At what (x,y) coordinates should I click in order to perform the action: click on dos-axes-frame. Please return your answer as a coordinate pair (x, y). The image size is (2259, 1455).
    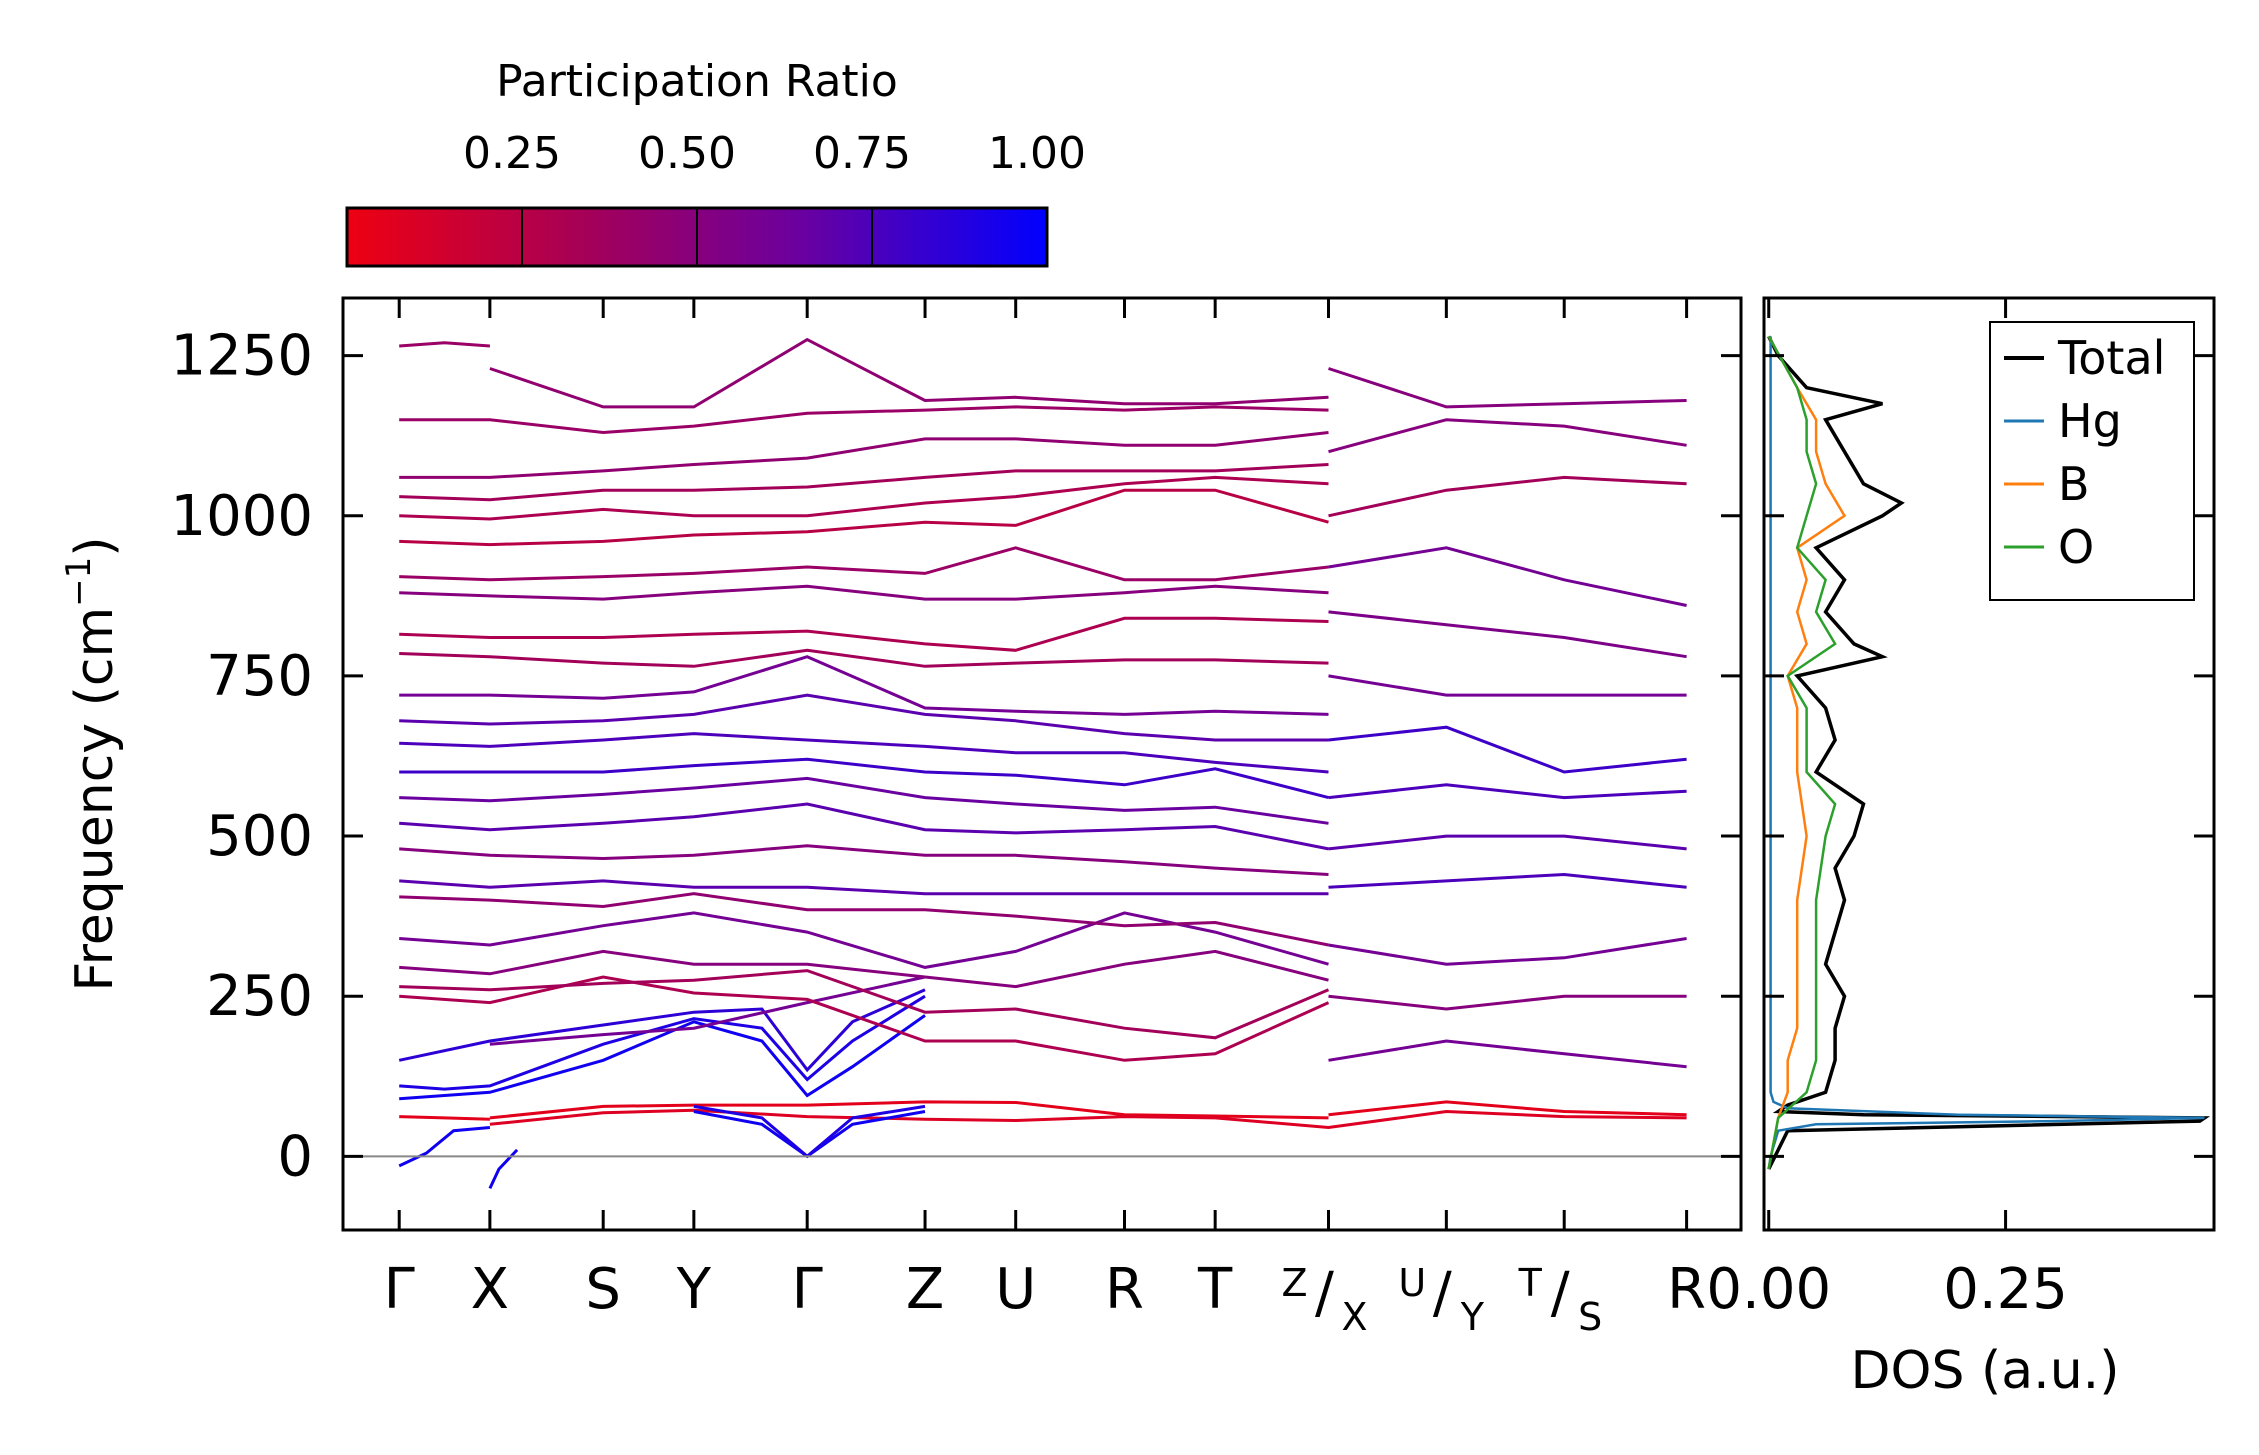
    Looking at the image, I should click on (1989, 764).